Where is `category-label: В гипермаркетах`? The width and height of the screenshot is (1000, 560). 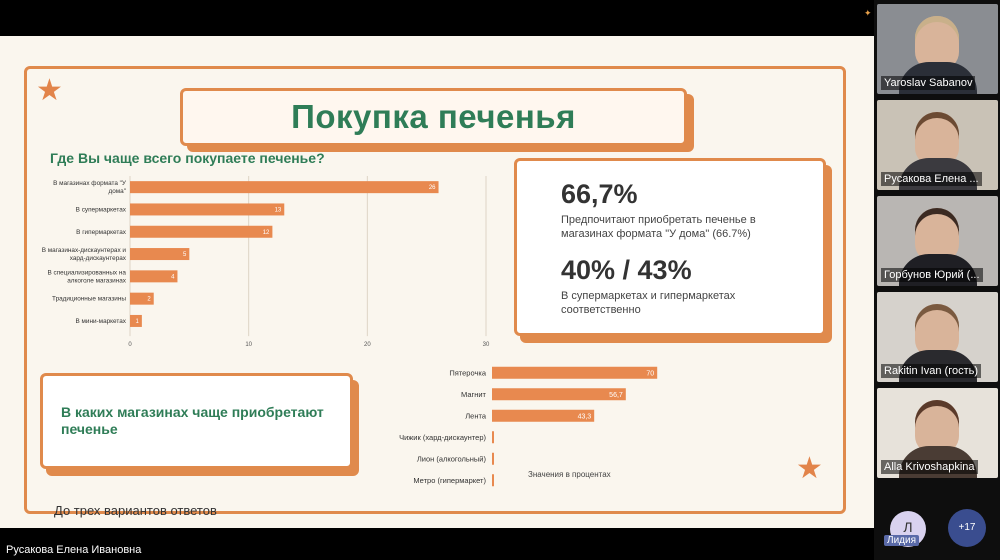 category-label: В гипермаркетах is located at coordinates (101, 232).